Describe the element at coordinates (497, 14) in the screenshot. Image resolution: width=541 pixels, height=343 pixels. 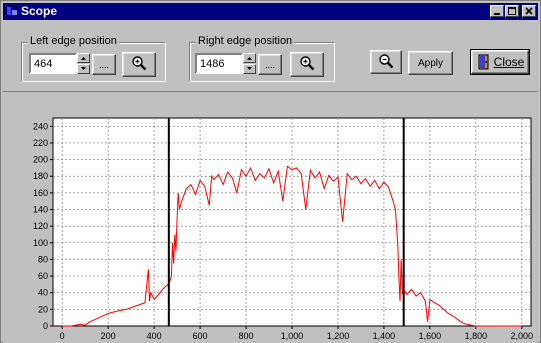
I see `minimize-icon` at that location.